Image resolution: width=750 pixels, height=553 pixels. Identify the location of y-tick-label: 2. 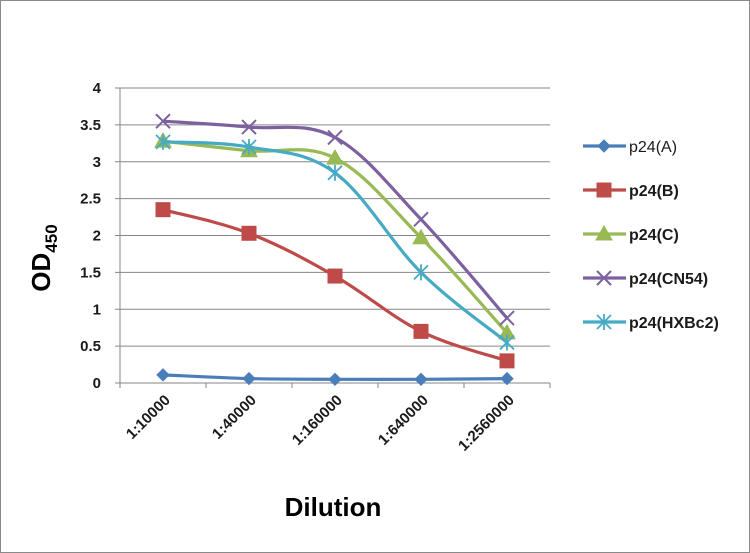
(97, 236).